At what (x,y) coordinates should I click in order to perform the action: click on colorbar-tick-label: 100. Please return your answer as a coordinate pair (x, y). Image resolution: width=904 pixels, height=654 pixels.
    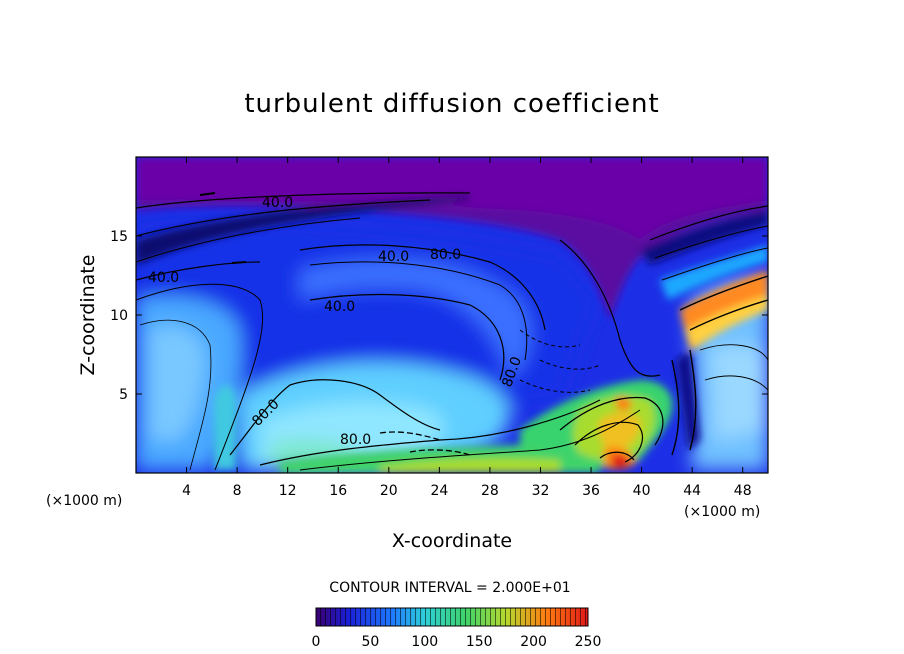
    Looking at the image, I should click on (424, 642).